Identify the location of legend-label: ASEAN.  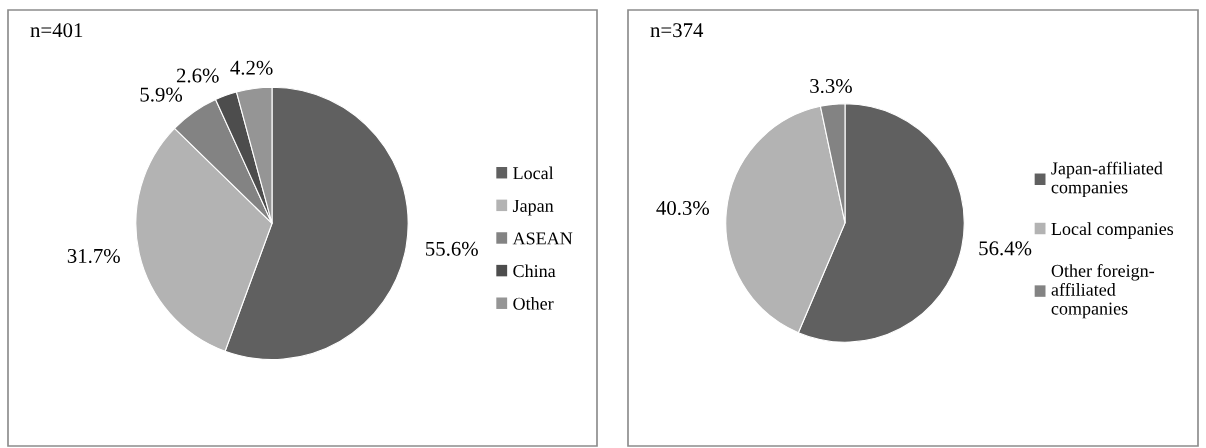
(542, 238).